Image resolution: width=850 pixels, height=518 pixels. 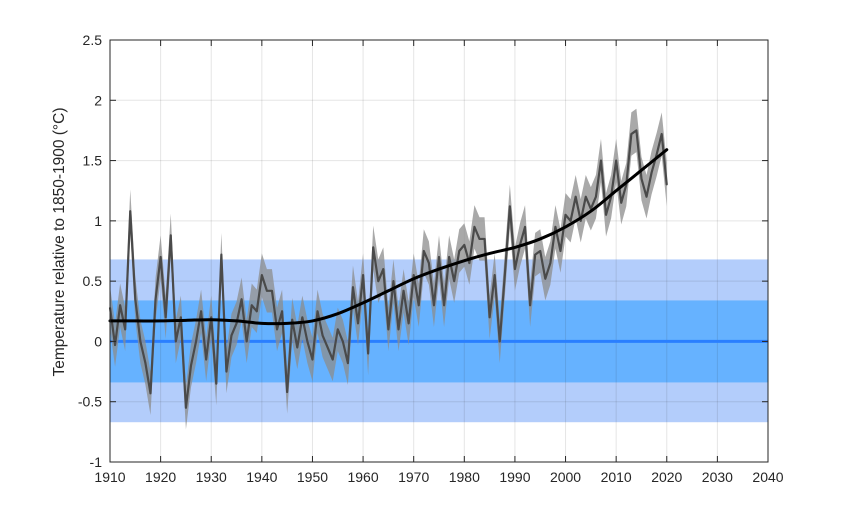 What do you see at coordinates (464, 477) in the screenshot?
I see `x-tick-label: 1980` at bounding box center [464, 477].